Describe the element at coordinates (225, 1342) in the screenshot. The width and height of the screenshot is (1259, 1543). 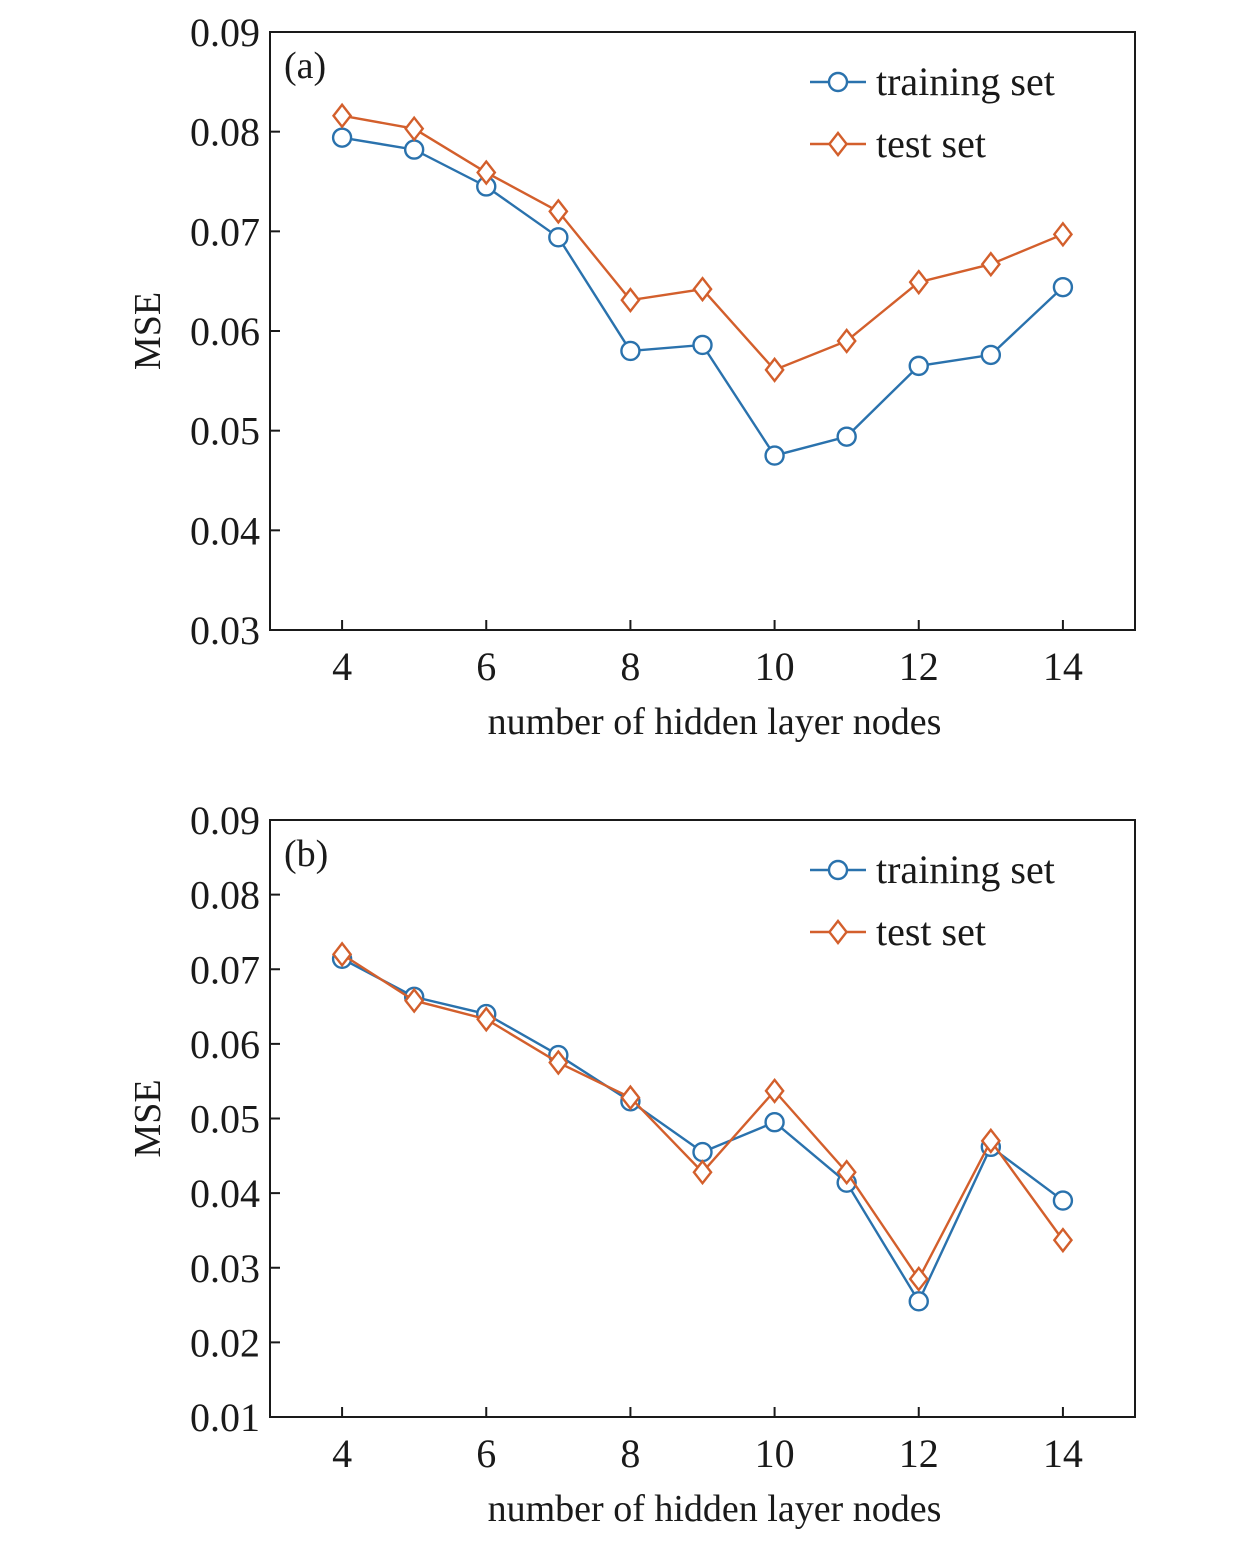
I see `y-tick-label: 0.02` at that location.